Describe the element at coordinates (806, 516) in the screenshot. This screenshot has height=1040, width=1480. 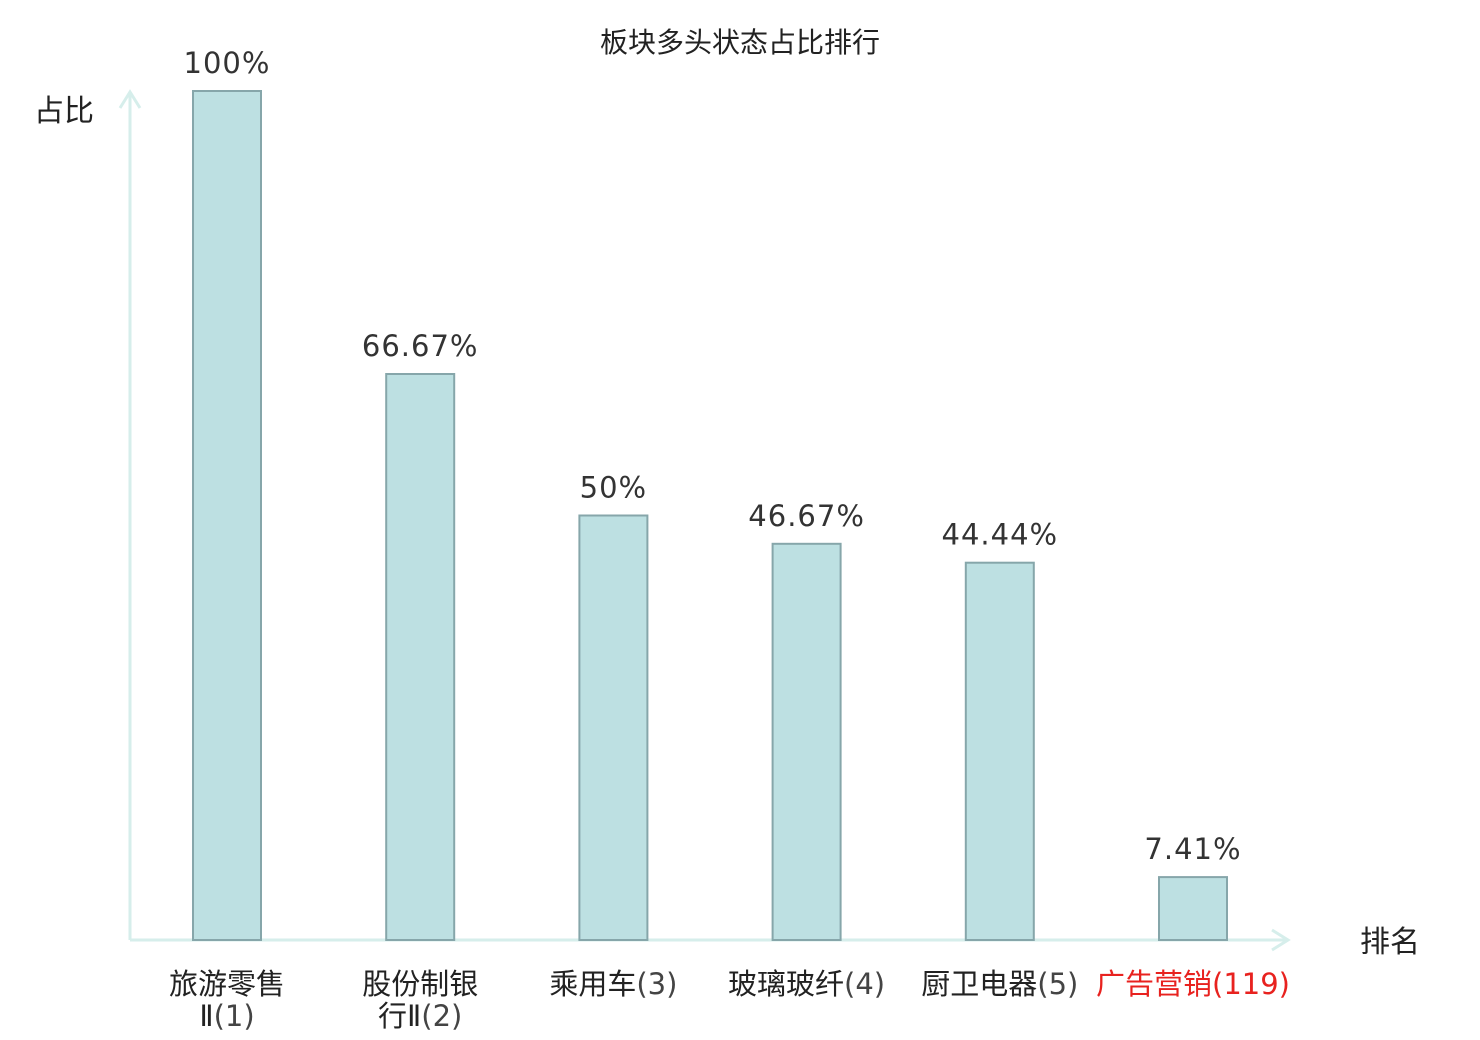
I see `value-label: 46.67%` at that location.